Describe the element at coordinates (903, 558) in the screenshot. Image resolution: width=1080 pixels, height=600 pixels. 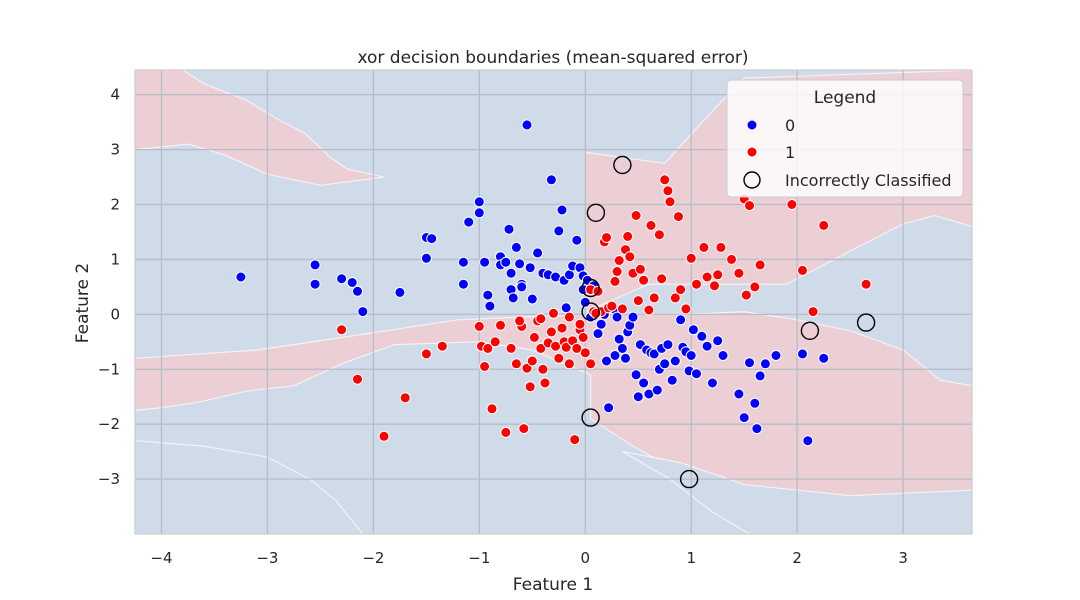
I see `x-tick-label: 3` at that location.